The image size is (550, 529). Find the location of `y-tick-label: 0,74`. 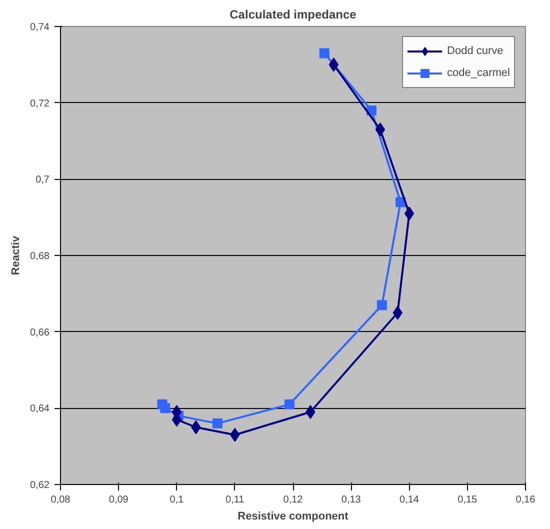

y-tick-label: 0,74 is located at coordinates (40, 27).